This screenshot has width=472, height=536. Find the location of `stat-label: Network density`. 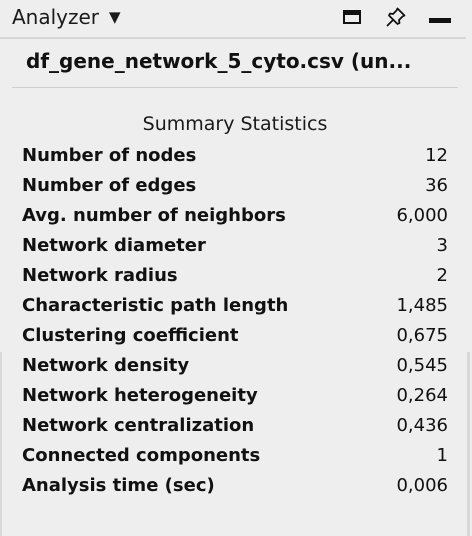

stat-label: Network density is located at coordinates (106, 365).